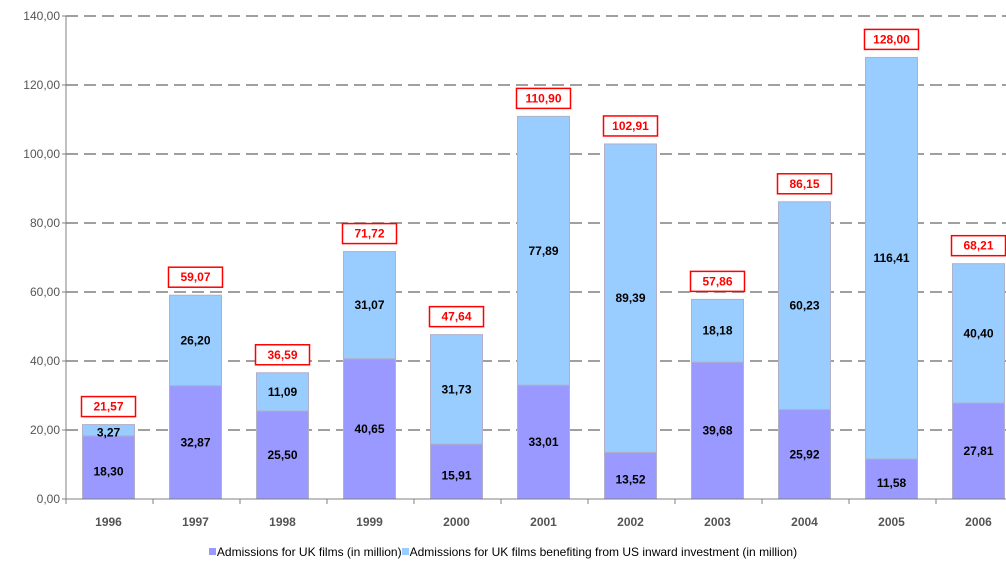  Describe the element at coordinates (369, 522) in the screenshot. I see `x-tick-label: 1999` at that location.